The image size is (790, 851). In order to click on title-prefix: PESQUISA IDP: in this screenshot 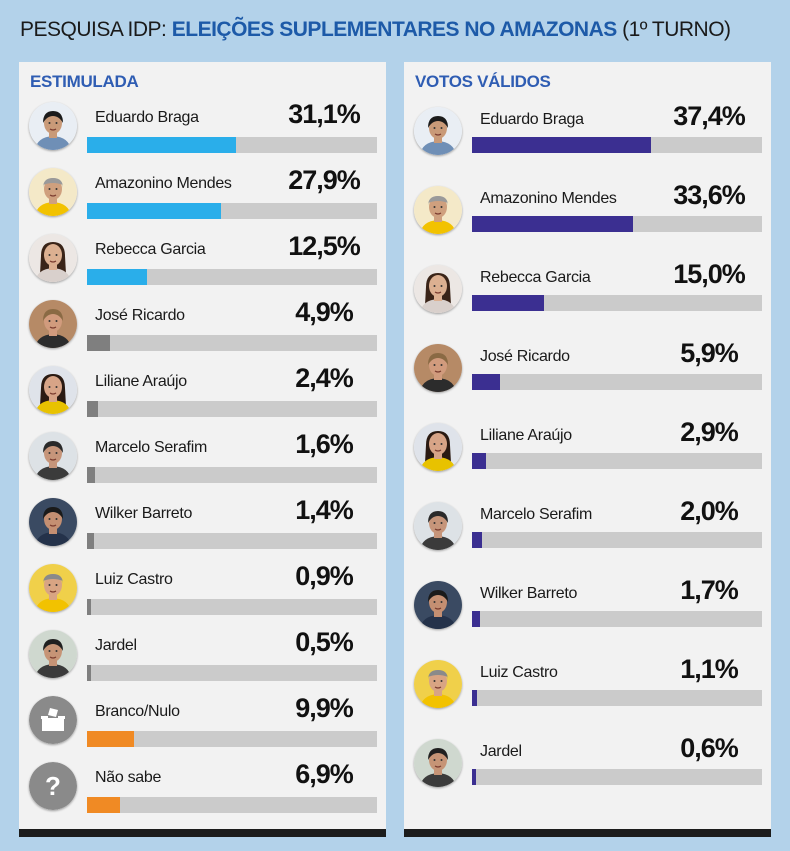, I will do `click(96, 29)`.